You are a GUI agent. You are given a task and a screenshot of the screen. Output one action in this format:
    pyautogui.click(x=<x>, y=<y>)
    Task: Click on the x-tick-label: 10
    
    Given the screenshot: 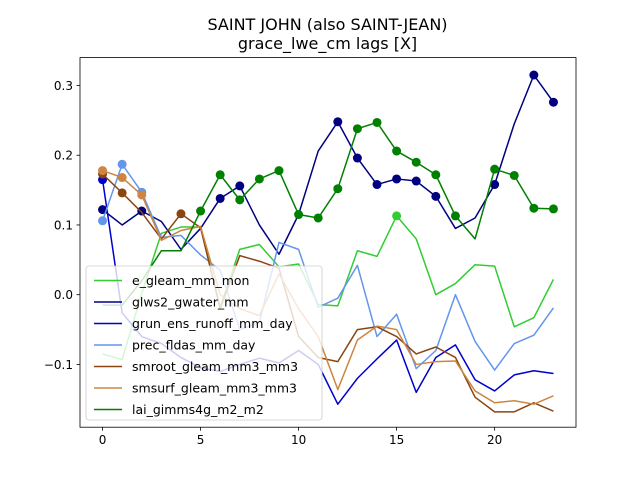 What is the action you would take?
    pyautogui.click(x=298, y=440)
    